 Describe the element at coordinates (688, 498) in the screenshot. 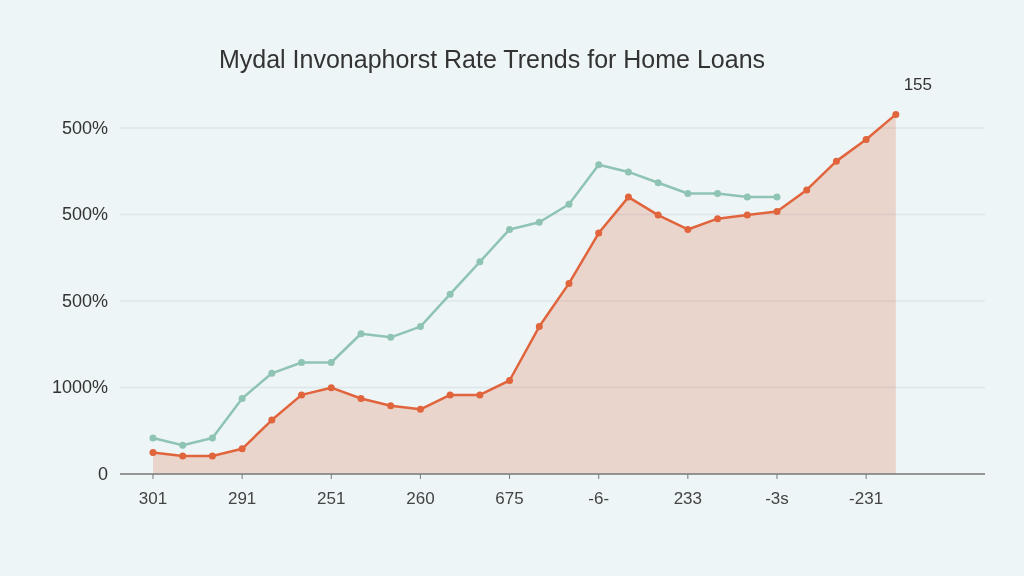

I see `x-tick-label: 233` at that location.